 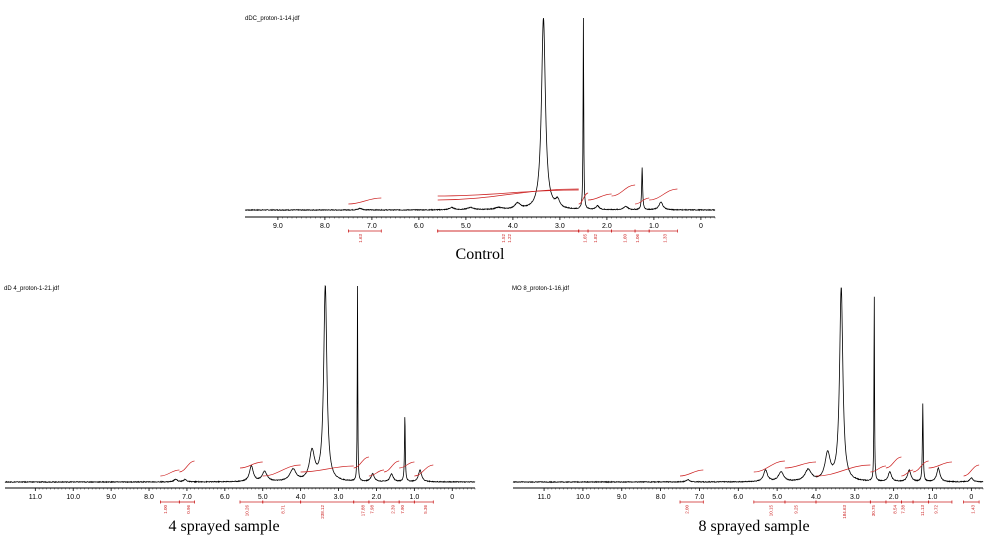 I want to click on integral-value: 5.36, so click(x=425, y=509).